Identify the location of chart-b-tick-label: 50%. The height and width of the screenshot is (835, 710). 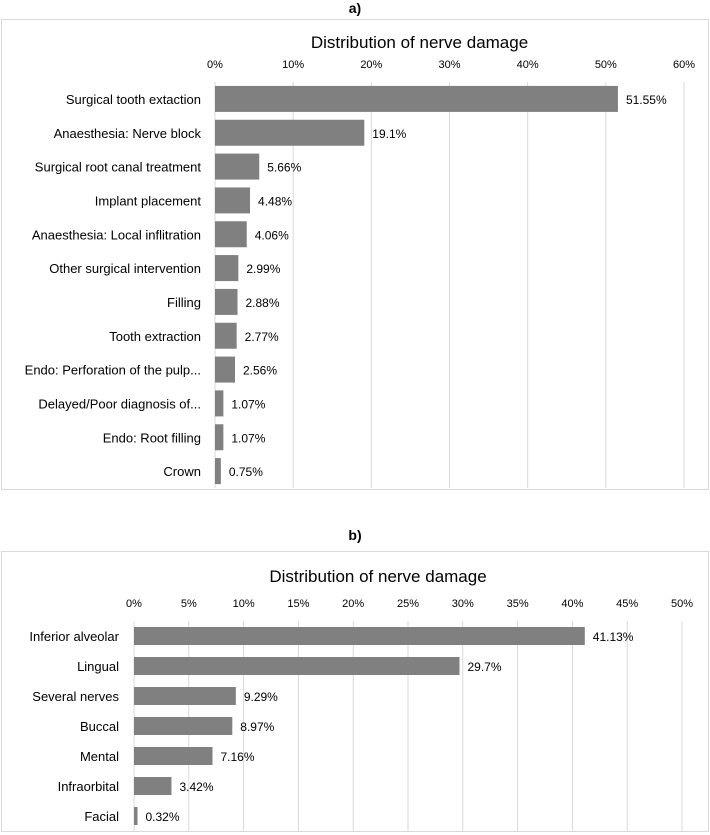
(682, 604).